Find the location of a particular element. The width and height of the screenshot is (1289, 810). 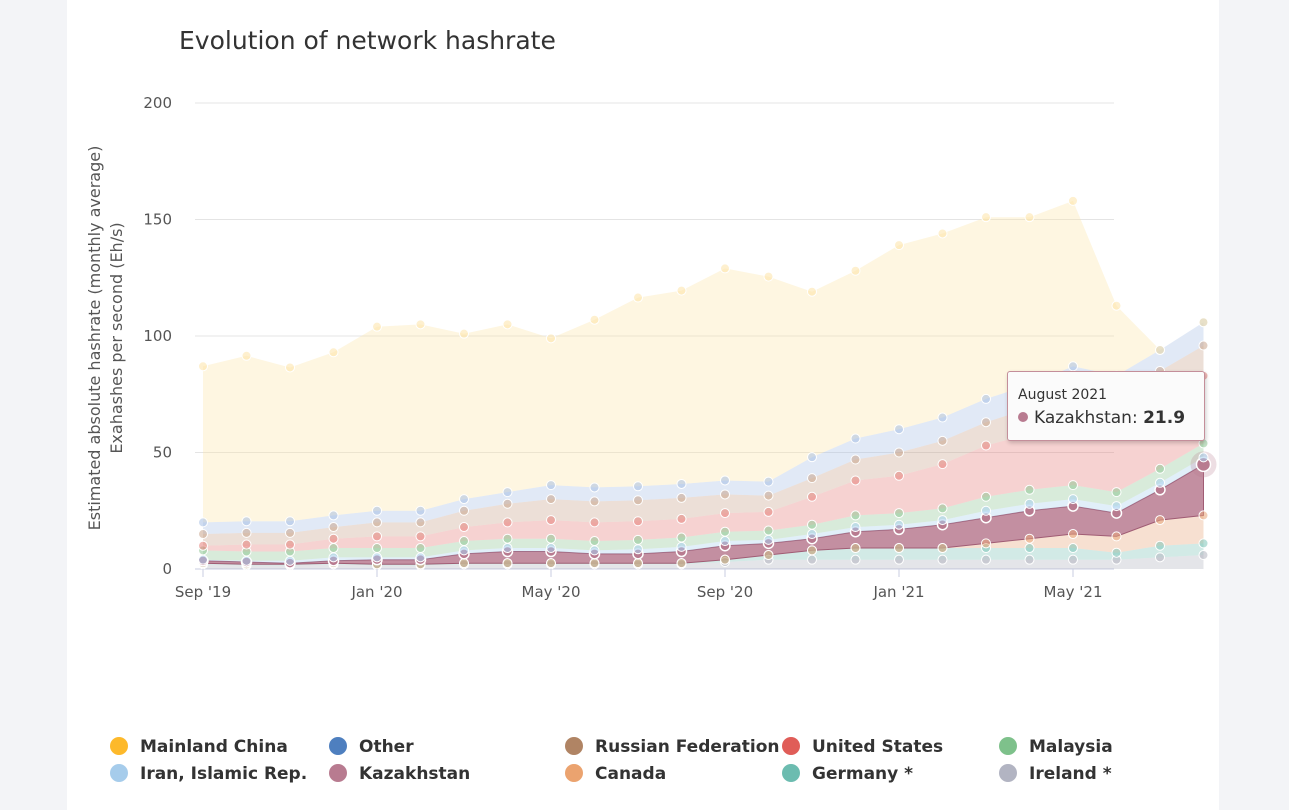

legend-item-kazakhstan: Kazakhstan is located at coordinates (399, 774).